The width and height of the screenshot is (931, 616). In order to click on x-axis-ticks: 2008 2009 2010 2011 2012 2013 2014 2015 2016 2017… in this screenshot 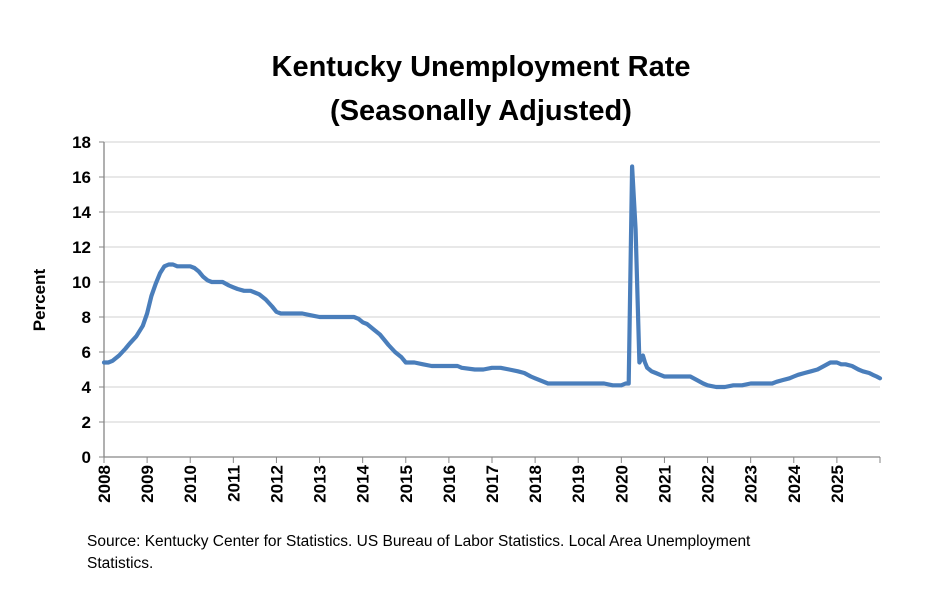, I will do `click(488, 480)`.